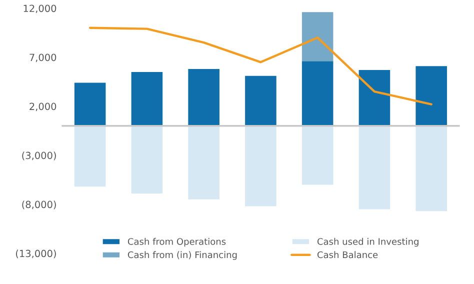  What do you see at coordinates (39, 205) in the screenshot?
I see `y-tick-label: (8,000)` at bounding box center [39, 205].